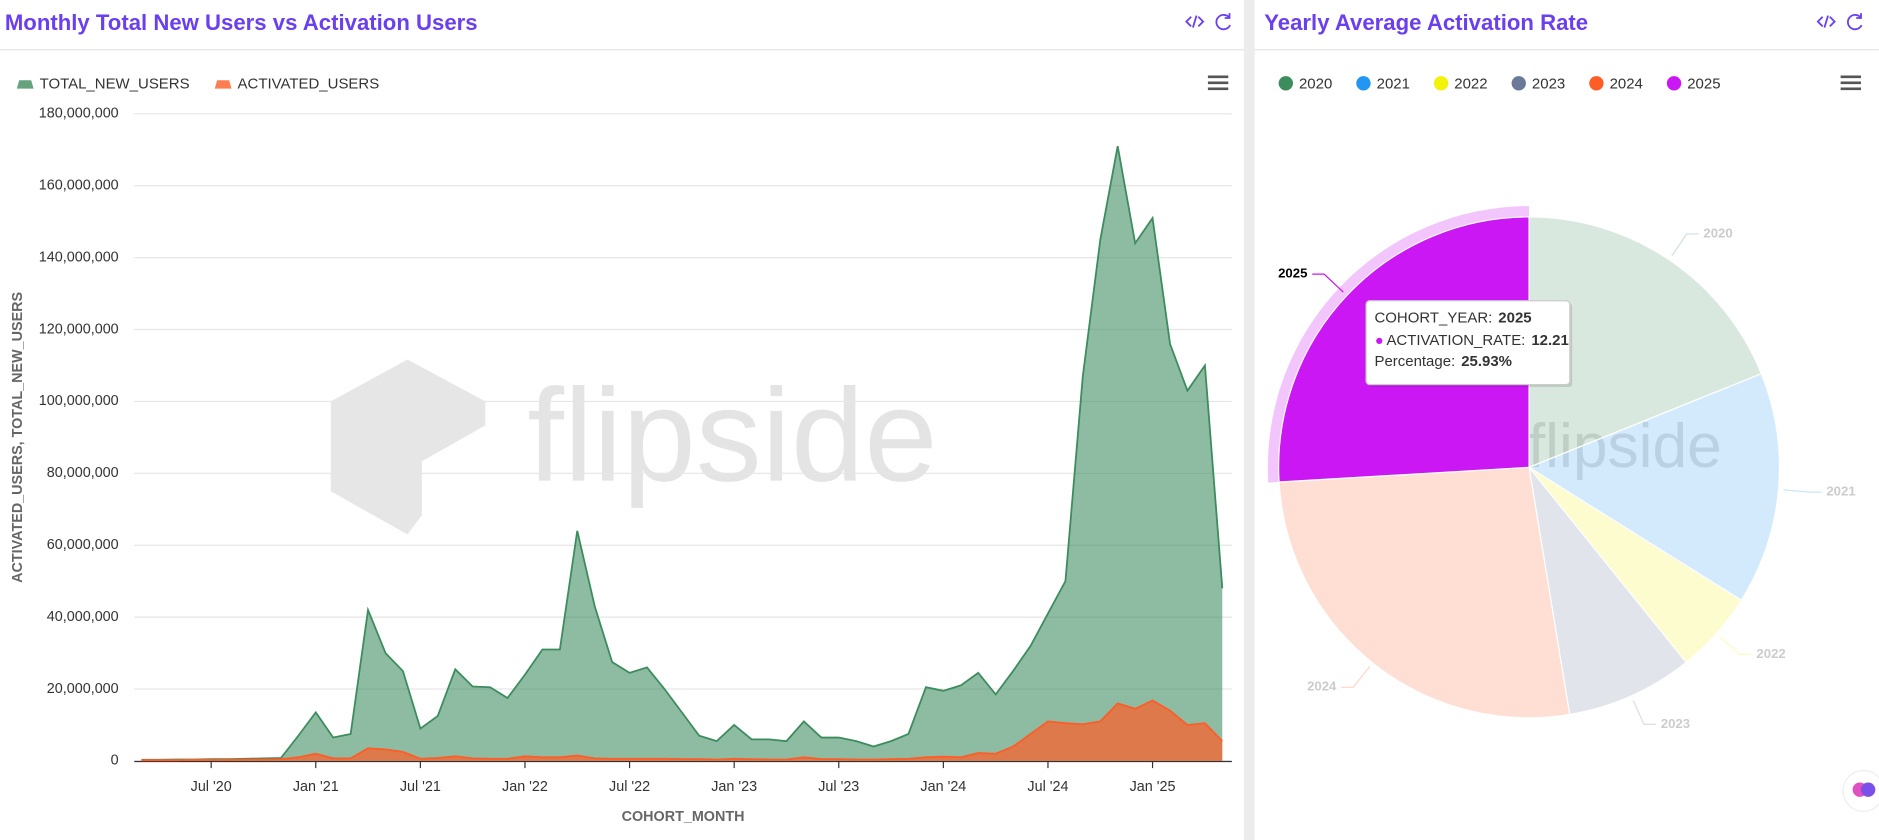 Image resolution: width=1879 pixels, height=840 pixels. I want to click on y-tick-label: 20,000,000, so click(83, 689).